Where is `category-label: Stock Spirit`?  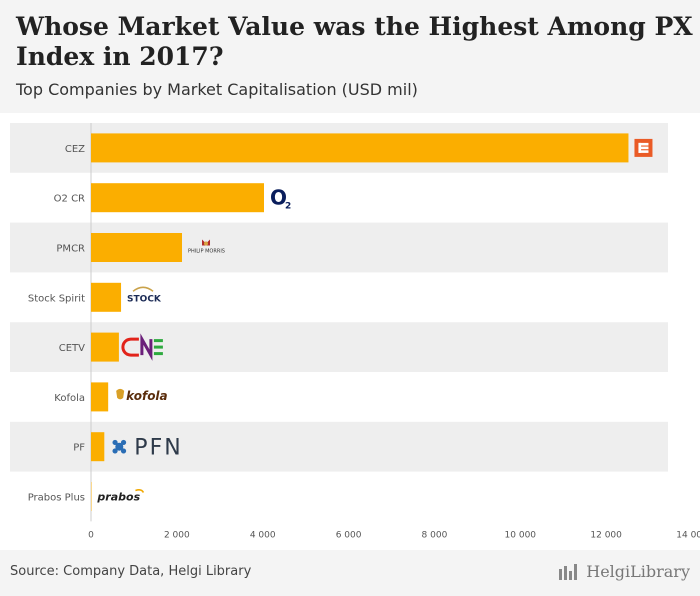 category-label: Stock Spirit is located at coordinates (56, 298).